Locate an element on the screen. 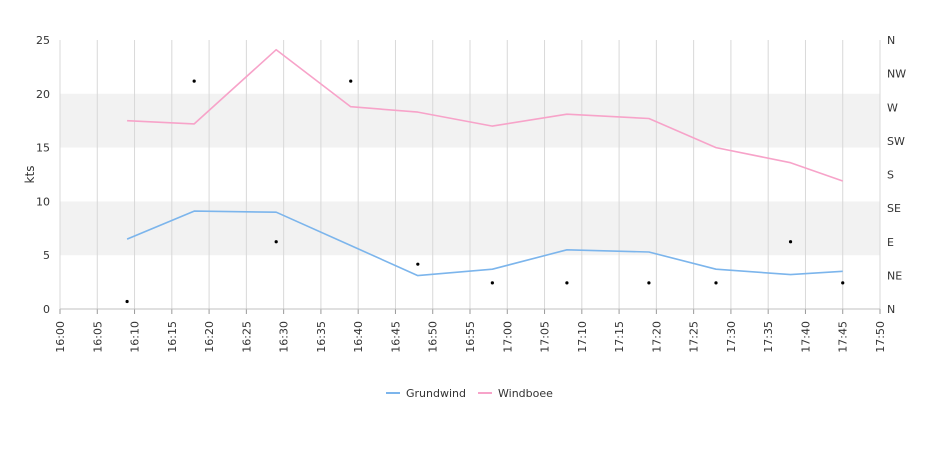 The height and width of the screenshot is (450, 940). x-tick-label: 17:45 is located at coordinates (843, 337).